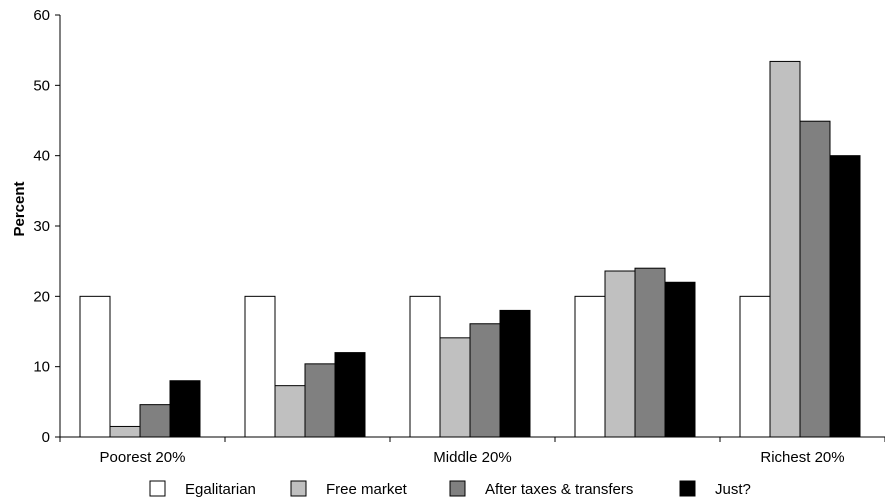 The height and width of the screenshot is (499, 885). I want to click on y-axis: 0 10 20 30 40 50 60, so click(46, 226).